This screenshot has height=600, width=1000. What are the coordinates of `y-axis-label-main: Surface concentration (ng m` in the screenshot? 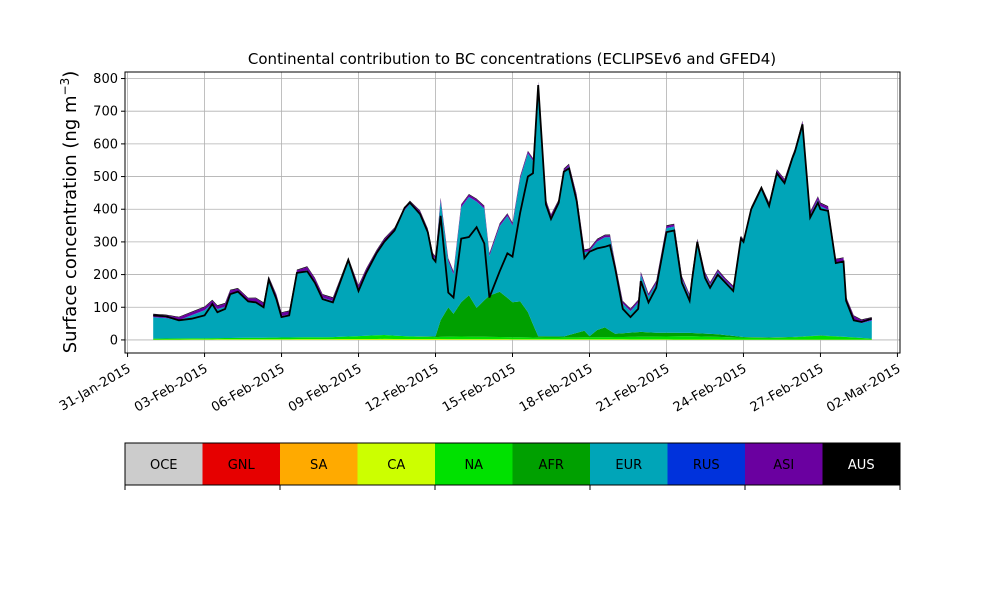 It's located at (70, 224).